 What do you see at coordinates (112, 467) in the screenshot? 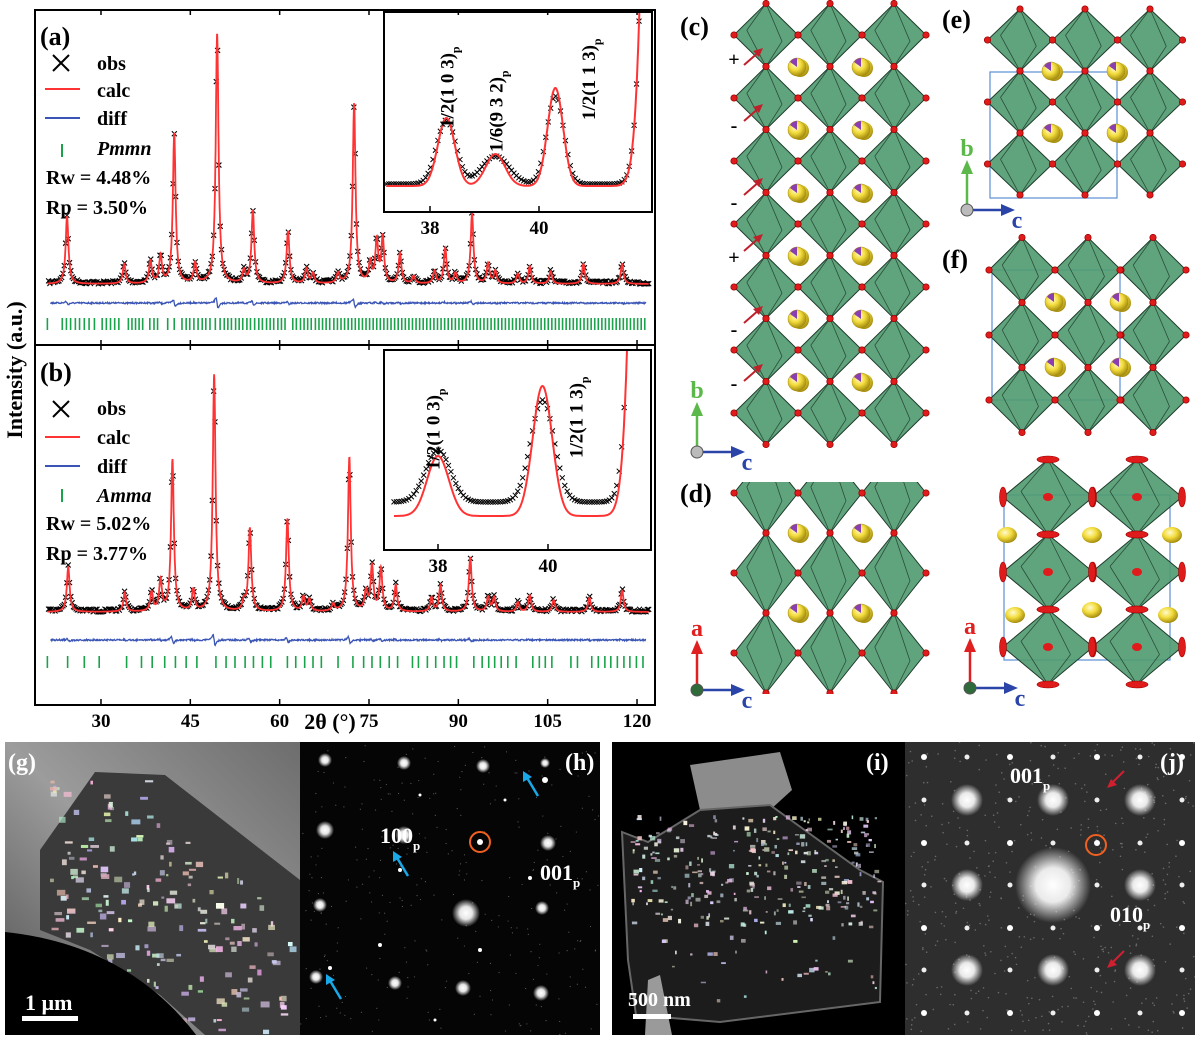
I see `legend-diff: diff` at bounding box center [112, 467].